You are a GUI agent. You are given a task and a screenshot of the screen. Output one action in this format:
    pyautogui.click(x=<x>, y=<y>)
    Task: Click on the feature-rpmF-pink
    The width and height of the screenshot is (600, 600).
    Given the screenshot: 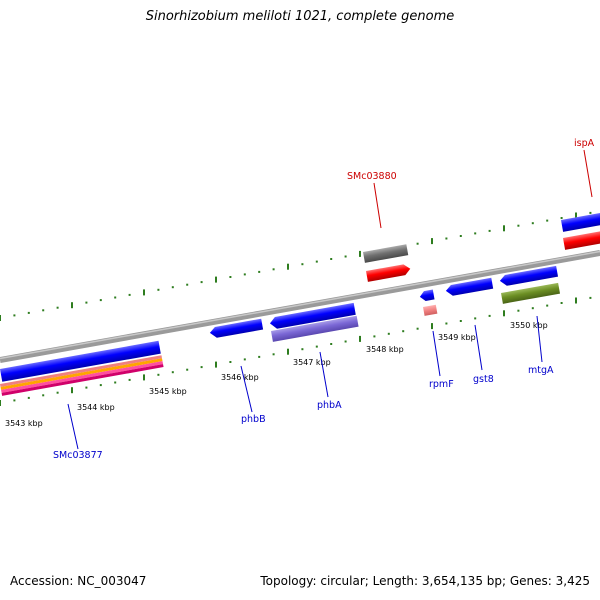 What is the action you would take?
    pyautogui.click(x=430, y=310)
    